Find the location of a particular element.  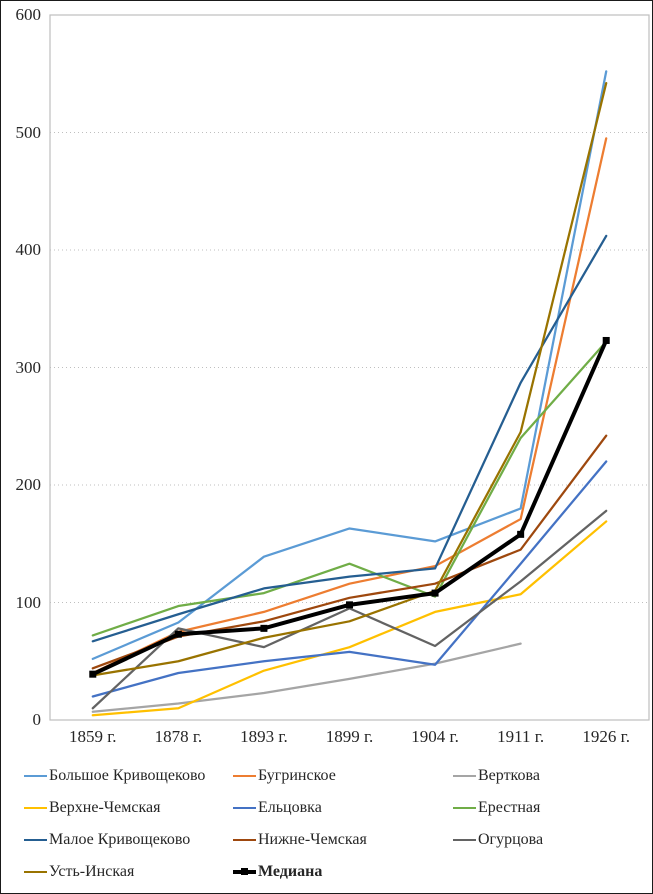

legend-label: Усть-Инская is located at coordinates (92, 871).